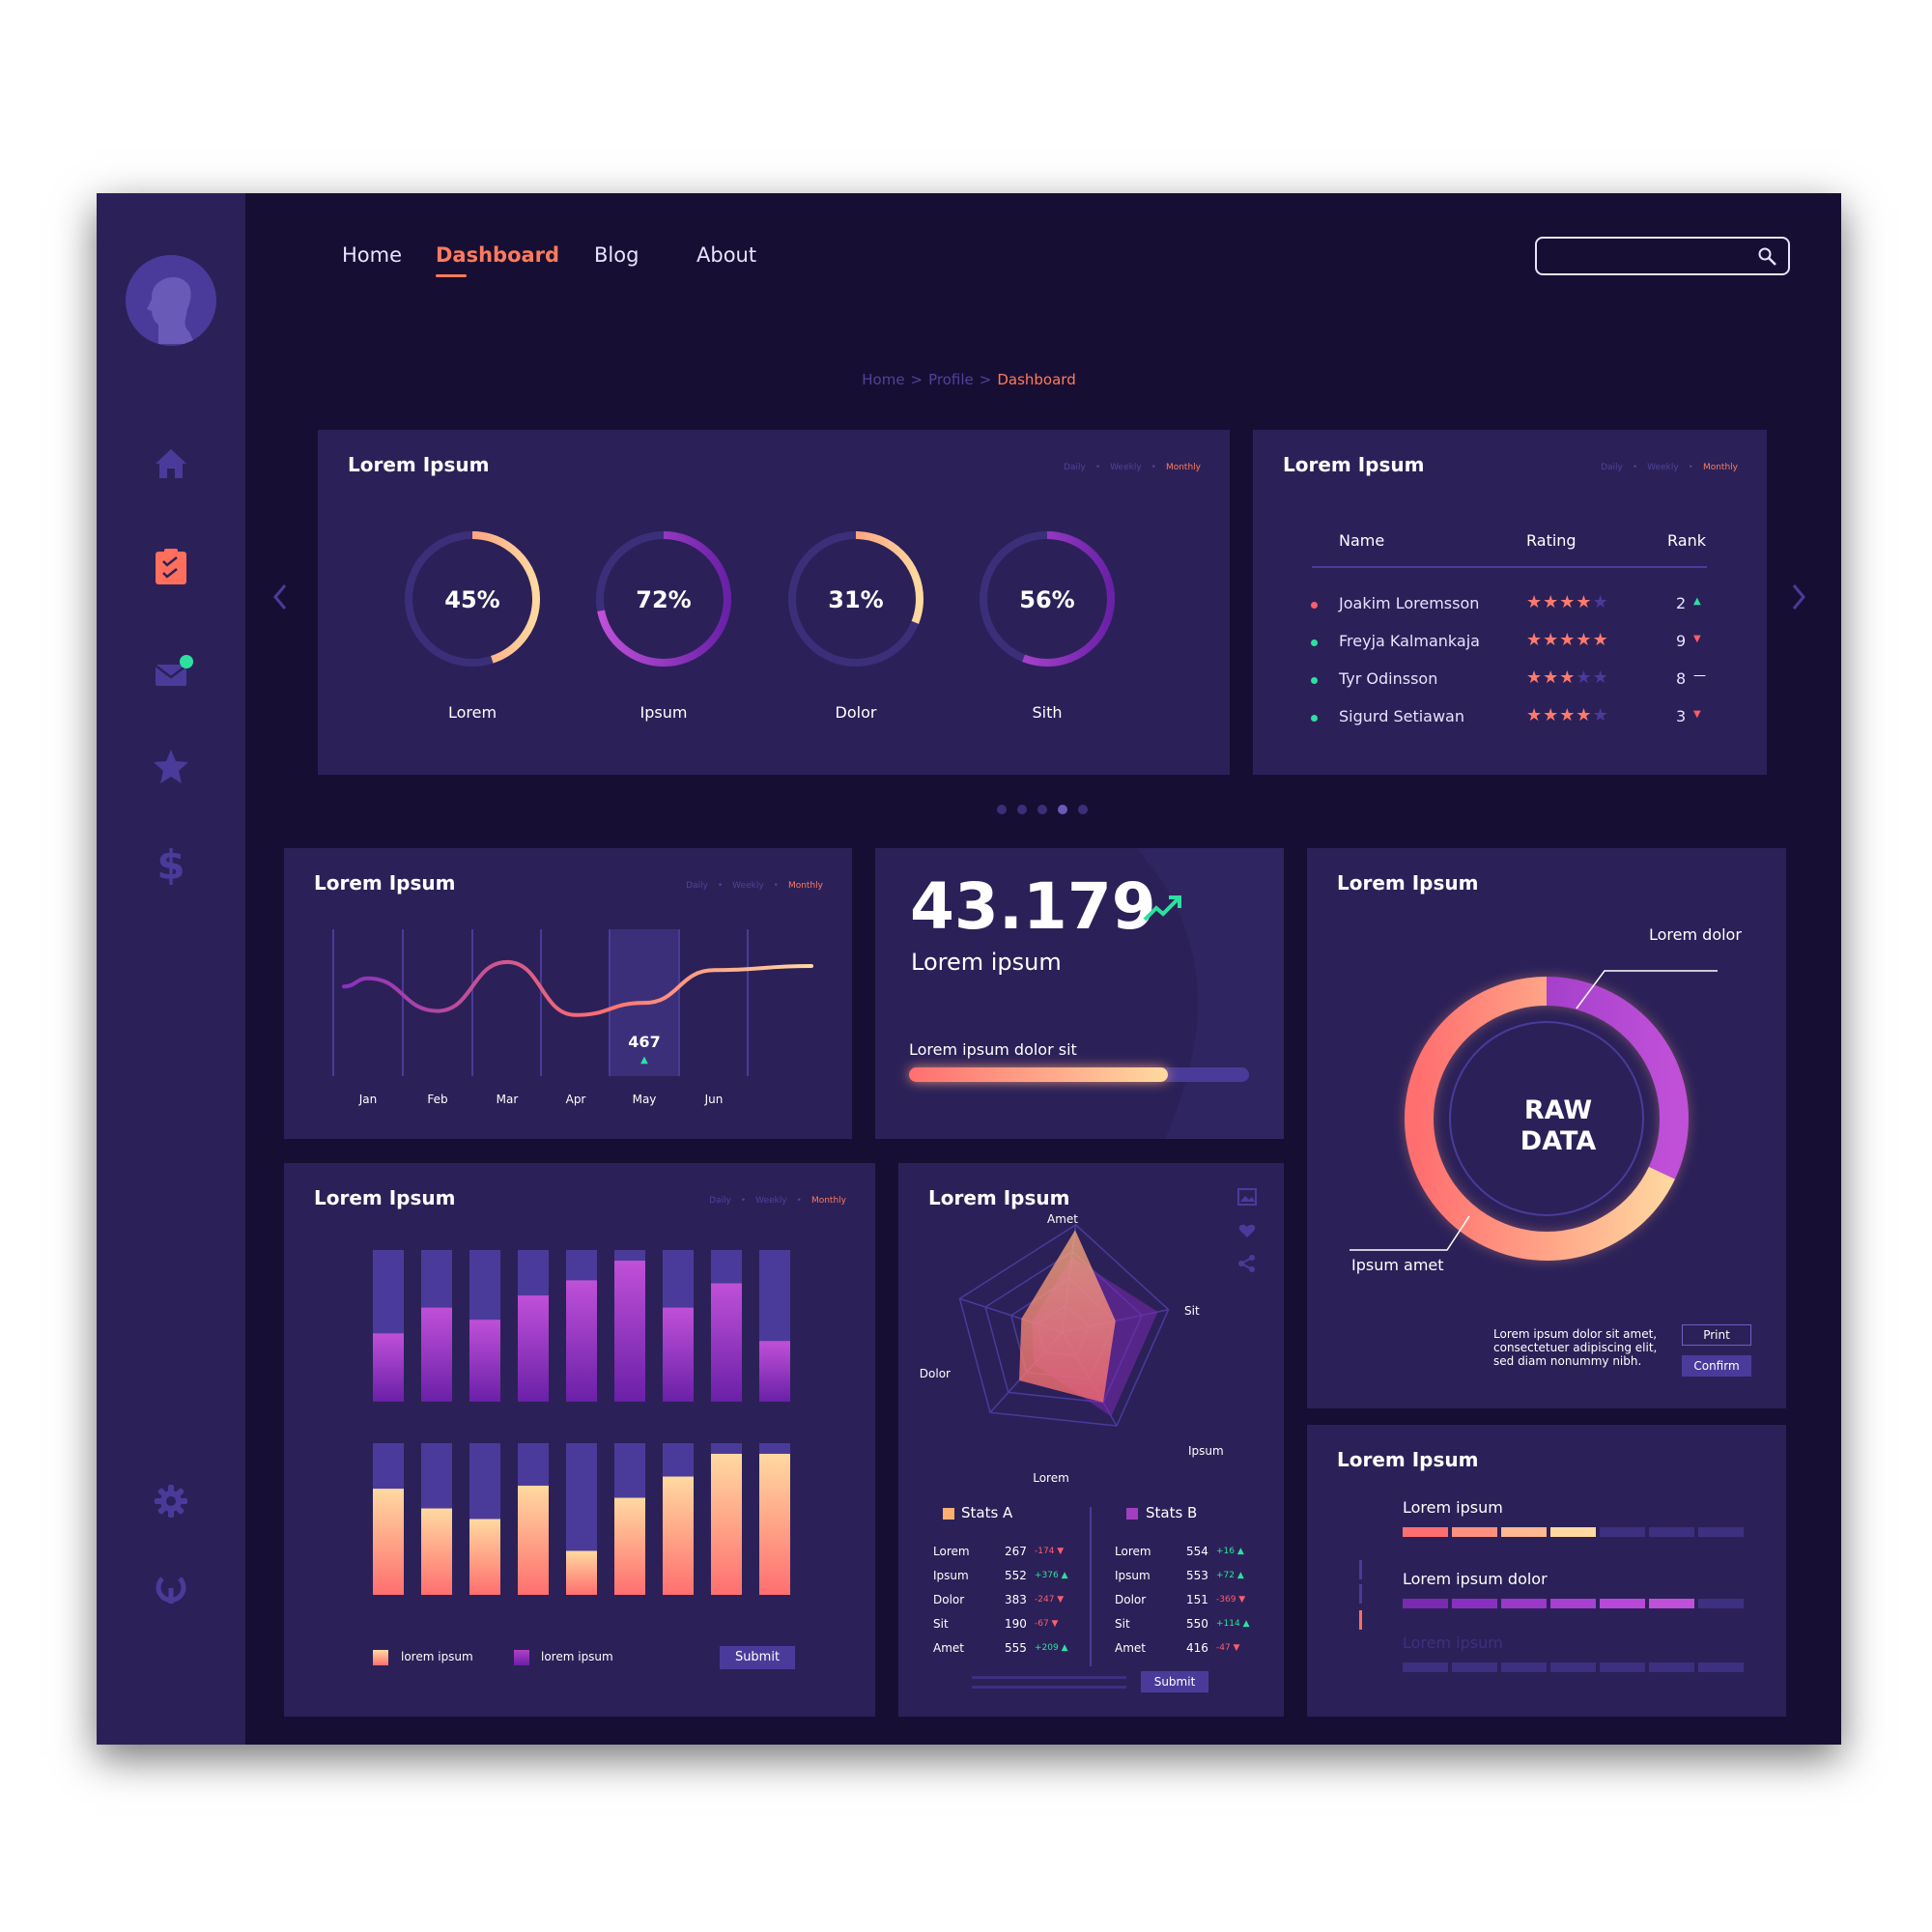 The image size is (1932, 1932). What do you see at coordinates (171, 463) in the screenshot?
I see `home-icon` at bounding box center [171, 463].